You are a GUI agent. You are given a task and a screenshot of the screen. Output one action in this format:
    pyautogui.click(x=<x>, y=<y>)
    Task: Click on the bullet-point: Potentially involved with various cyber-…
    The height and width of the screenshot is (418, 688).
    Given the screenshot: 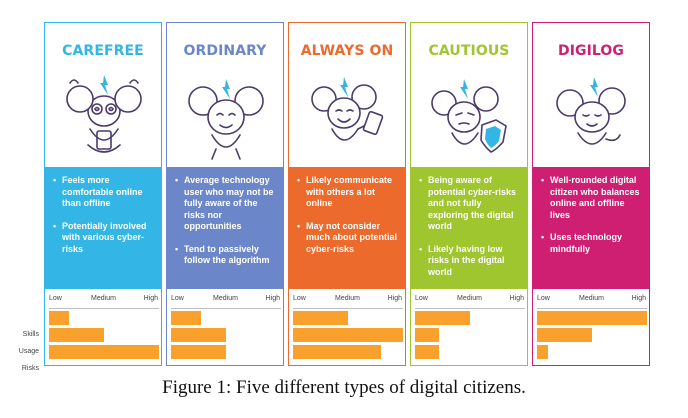 What is the action you would take?
    pyautogui.click(x=104, y=238)
    